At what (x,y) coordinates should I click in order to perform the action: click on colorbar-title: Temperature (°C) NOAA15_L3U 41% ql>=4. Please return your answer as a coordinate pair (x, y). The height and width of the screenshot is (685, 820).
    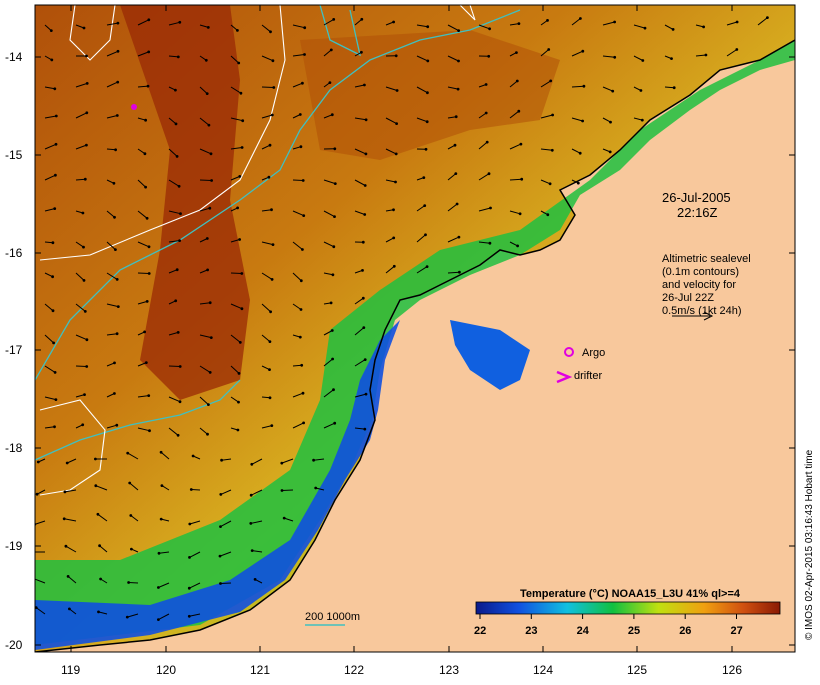
    Looking at the image, I should click on (630, 594).